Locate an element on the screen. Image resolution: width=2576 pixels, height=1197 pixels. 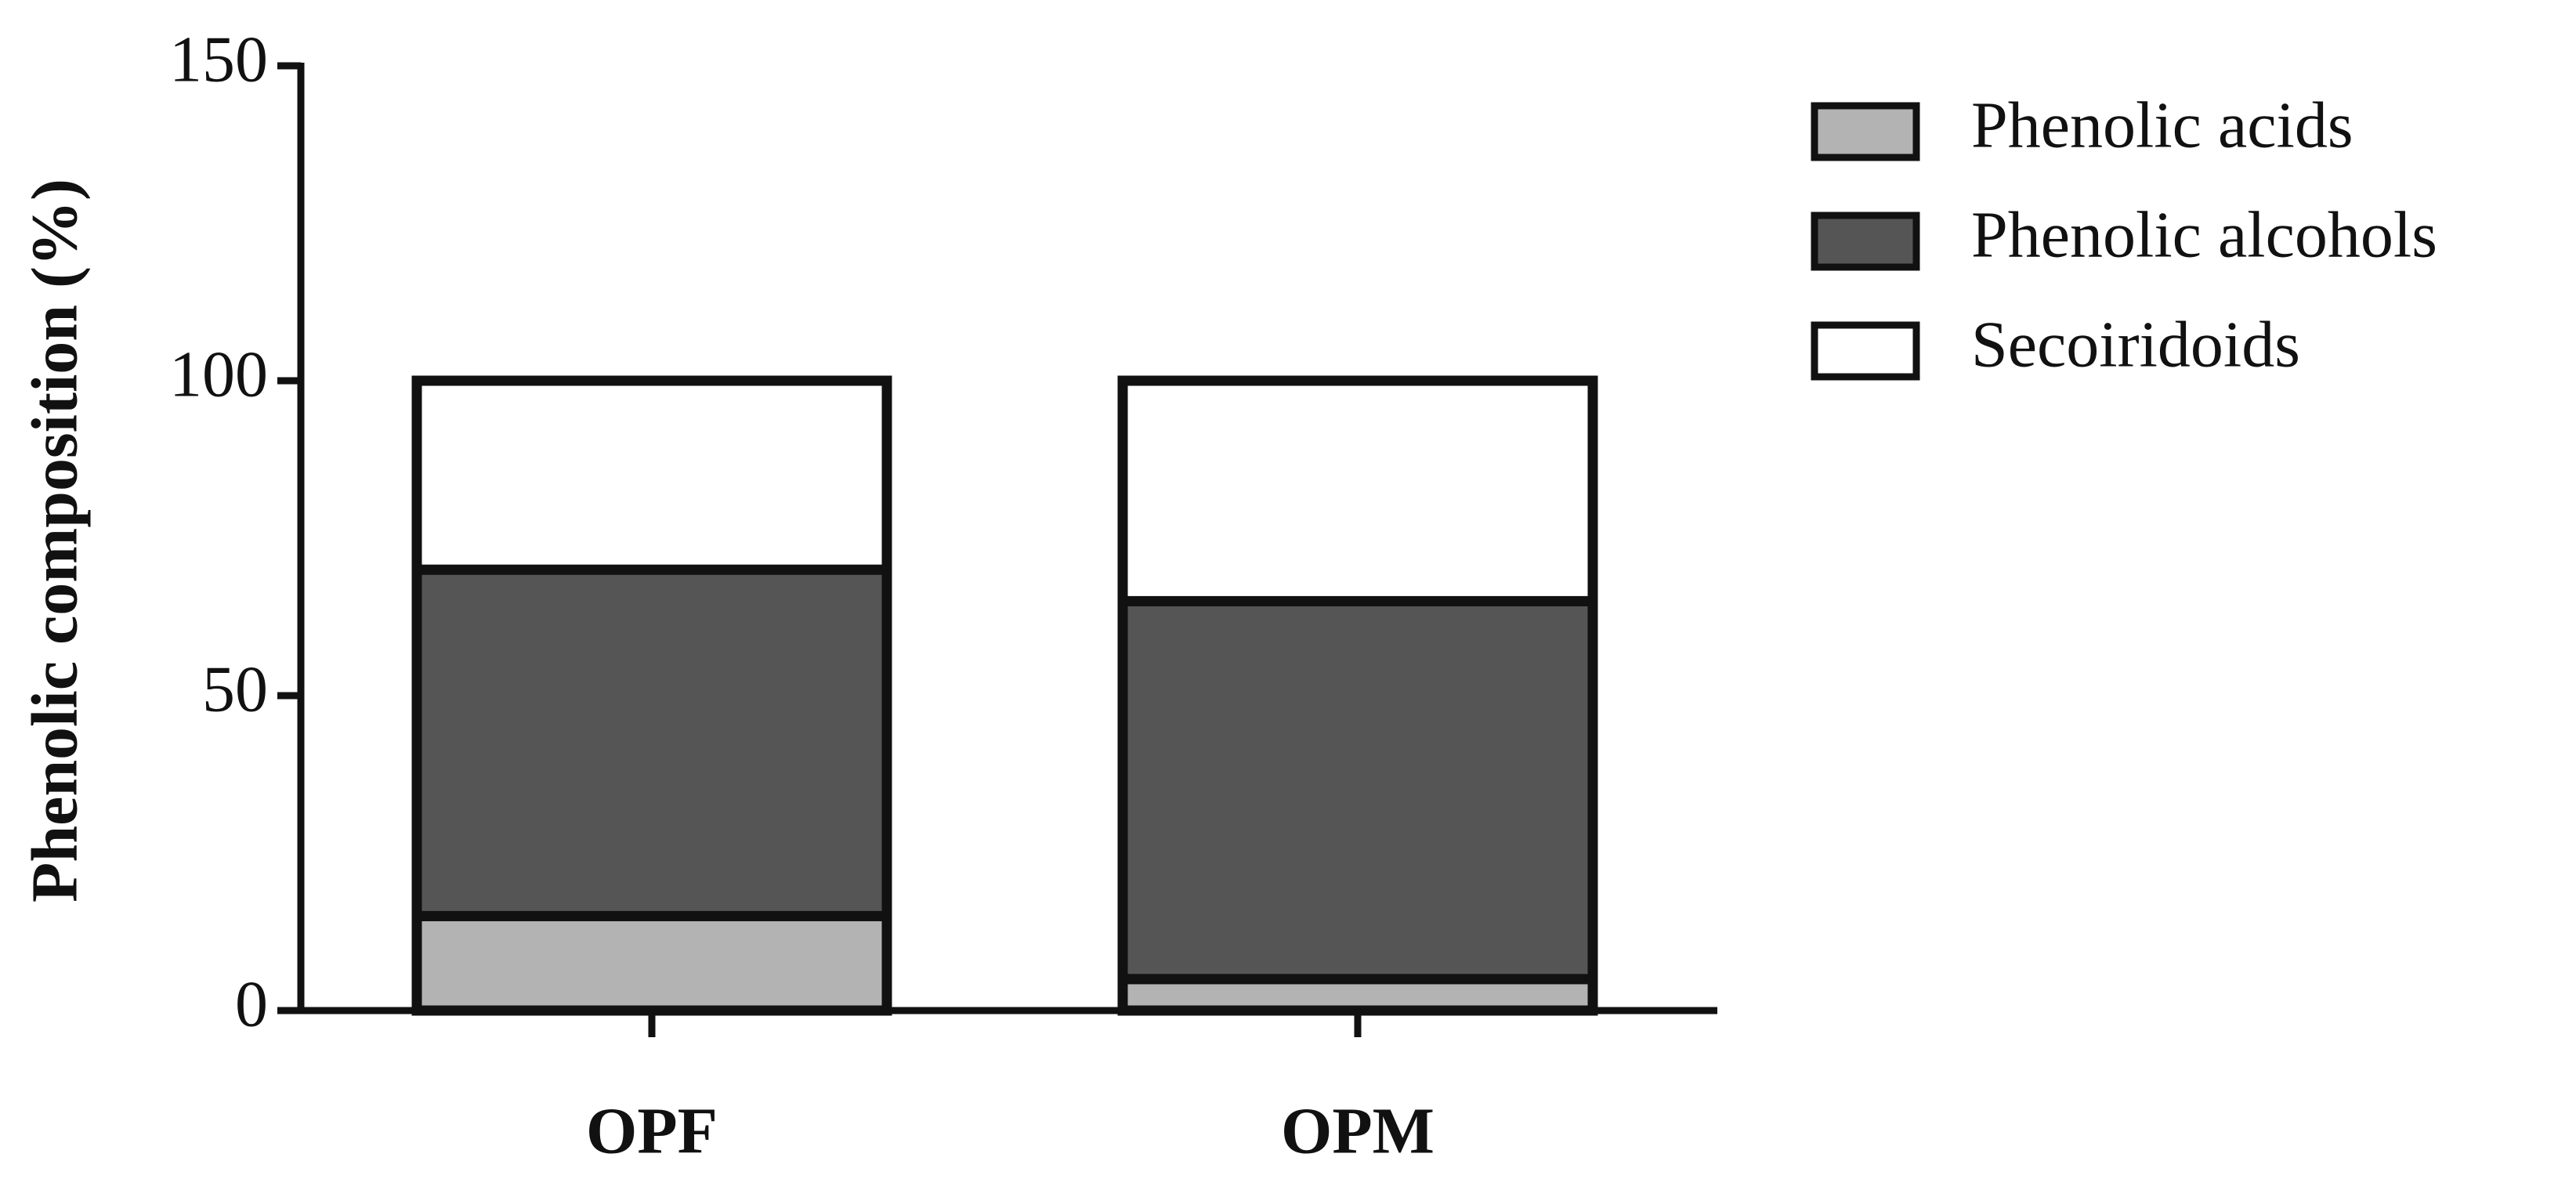
y-tick-label: 150 is located at coordinates (219, 59).